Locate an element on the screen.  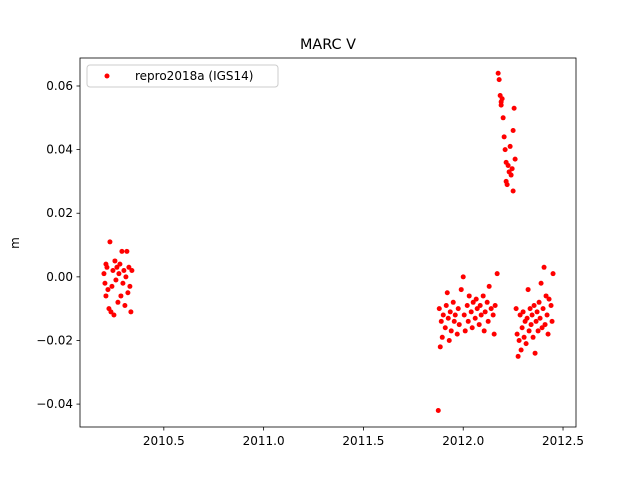
legend-box is located at coordinates (182, 76).